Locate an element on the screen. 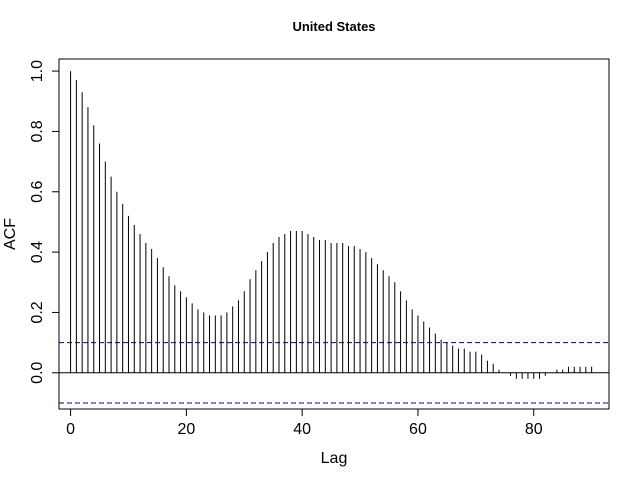  y-tick-label: 0.0 is located at coordinates (37, 373).